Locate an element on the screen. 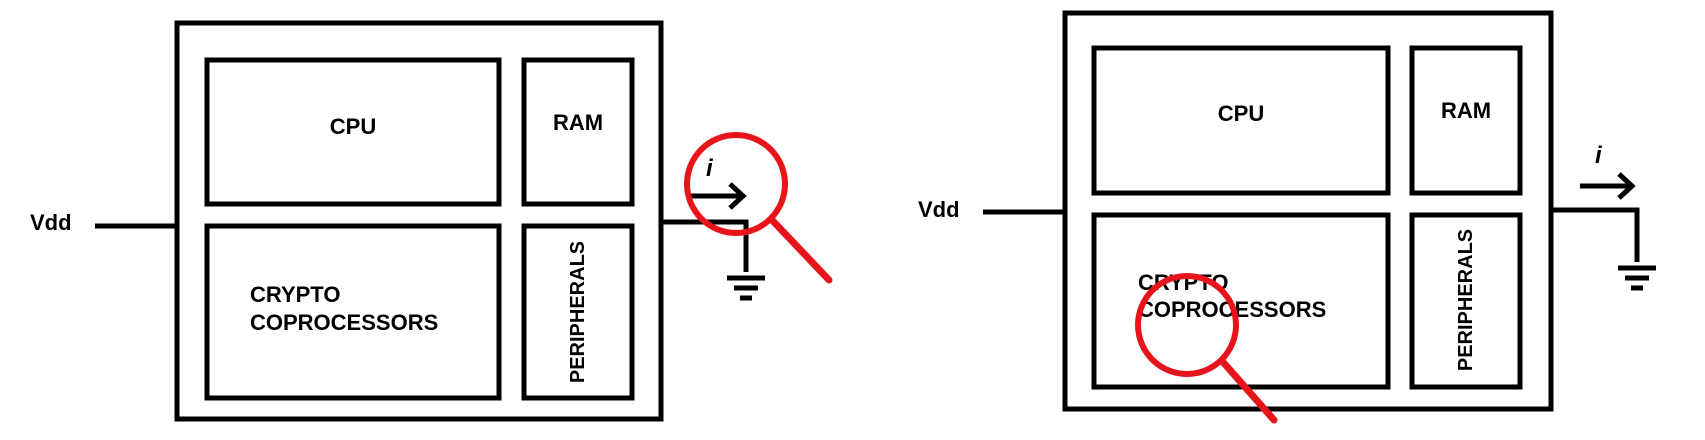 The image size is (1705, 440). crypto-block is located at coordinates (353, 312).